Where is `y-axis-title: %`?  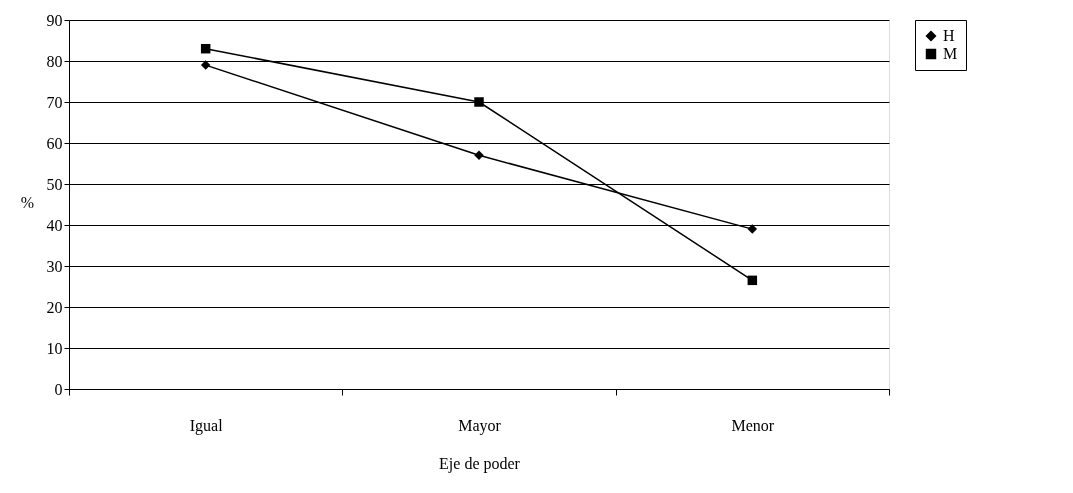
y-axis-title: % is located at coordinates (27, 202).